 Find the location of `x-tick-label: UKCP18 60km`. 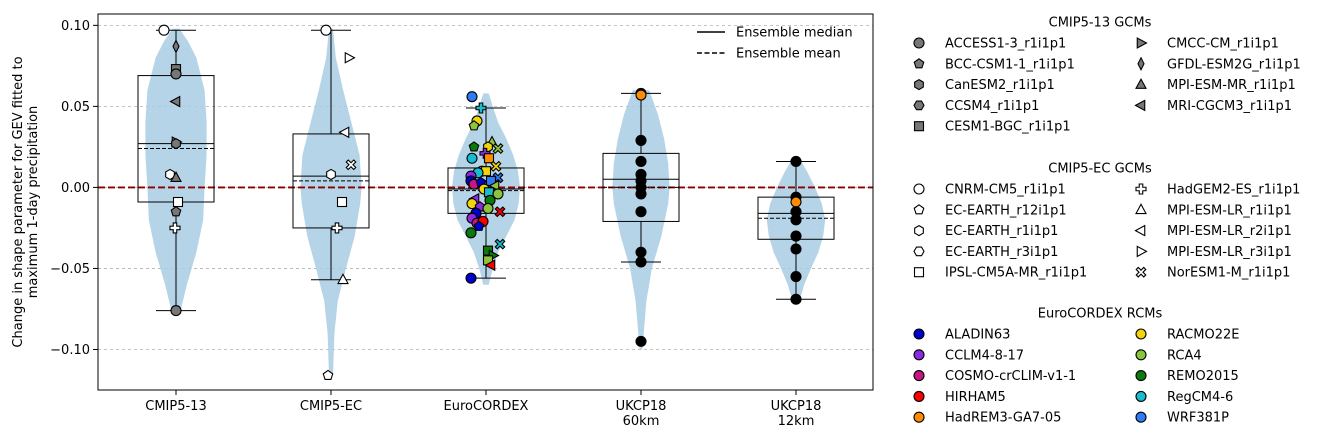

x-tick-label: UKCP18 60km is located at coordinates (641, 414).